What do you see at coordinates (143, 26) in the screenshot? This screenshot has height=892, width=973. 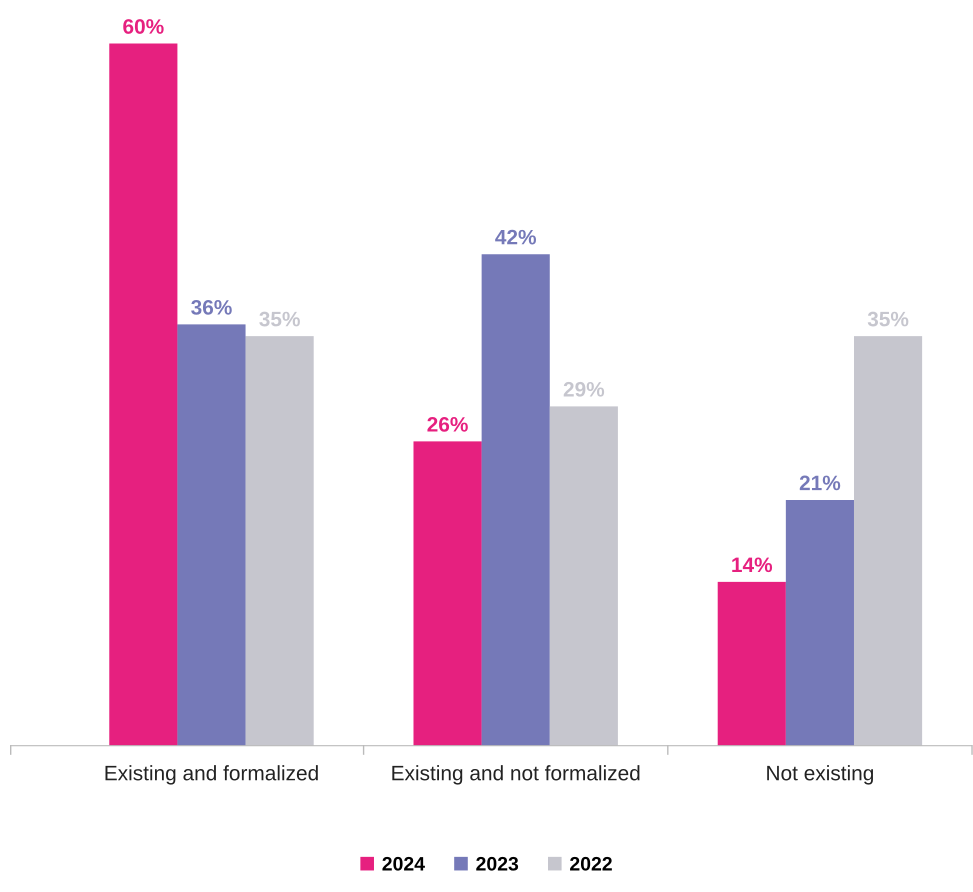 I see `data-label: 60%` at bounding box center [143, 26].